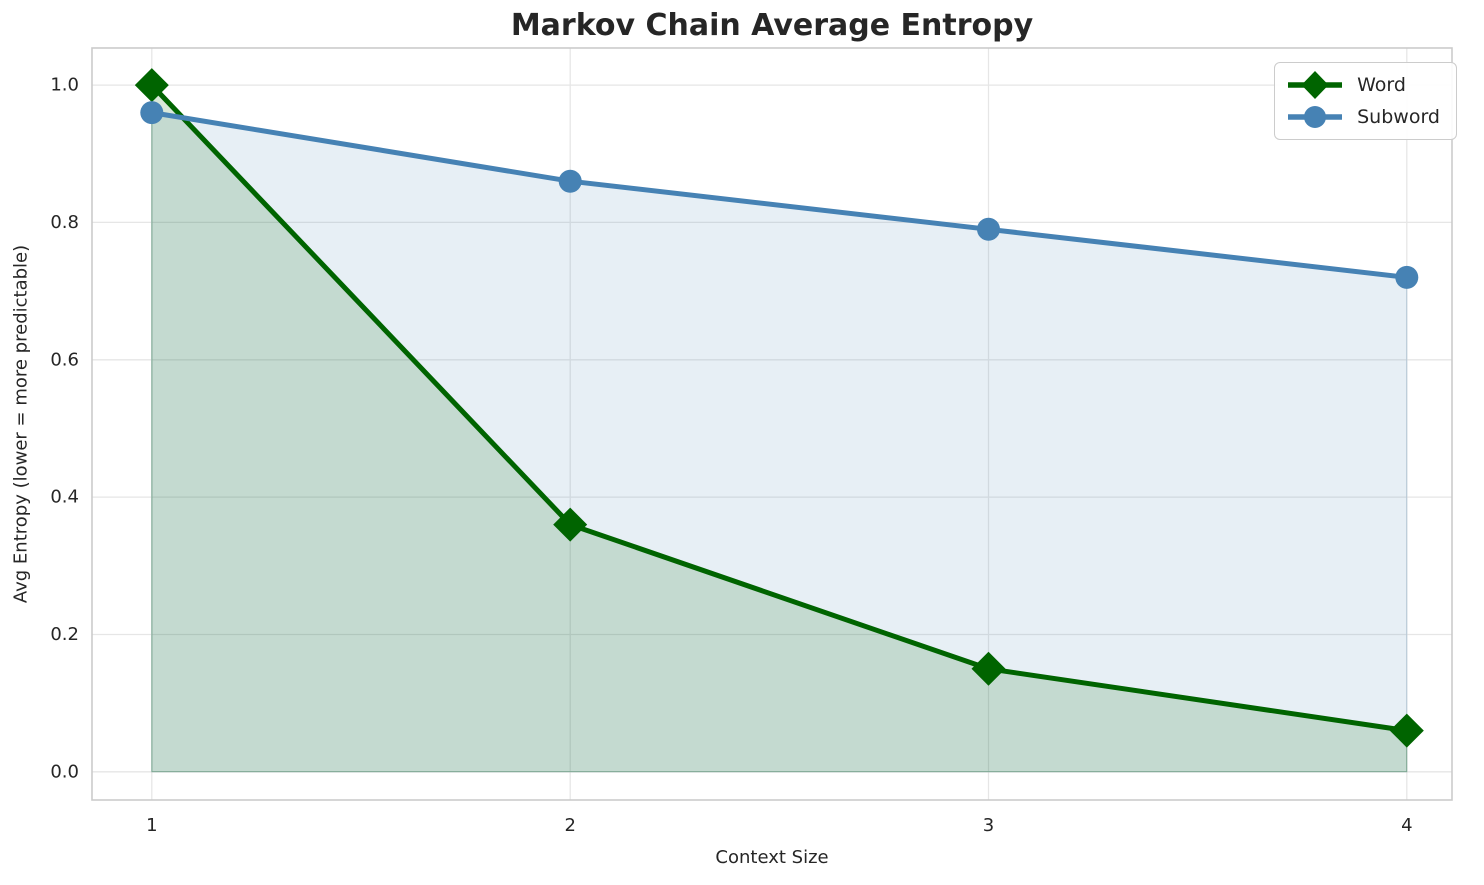 This screenshot has height=885, width=1484. What do you see at coordinates (1406, 825) in the screenshot?
I see `x-tick-label: 4` at bounding box center [1406, 825].